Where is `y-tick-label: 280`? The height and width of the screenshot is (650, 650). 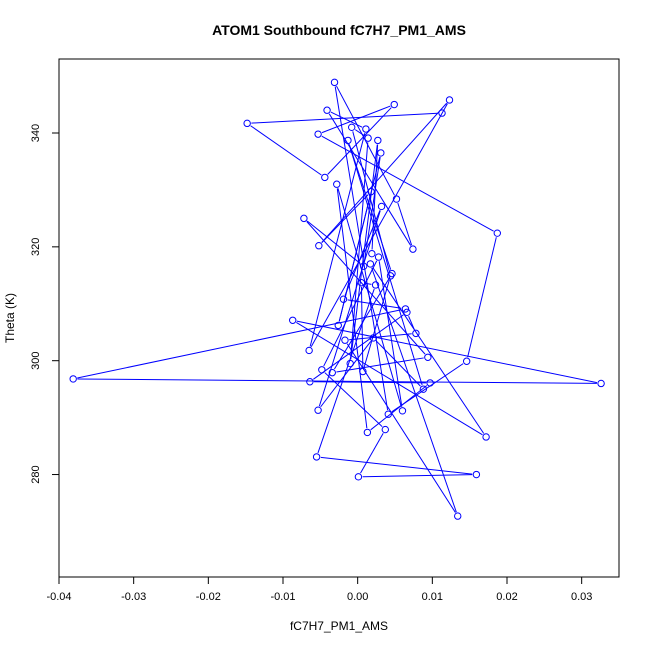
y-tick-label: 280 is located at coordinates (36, 474).